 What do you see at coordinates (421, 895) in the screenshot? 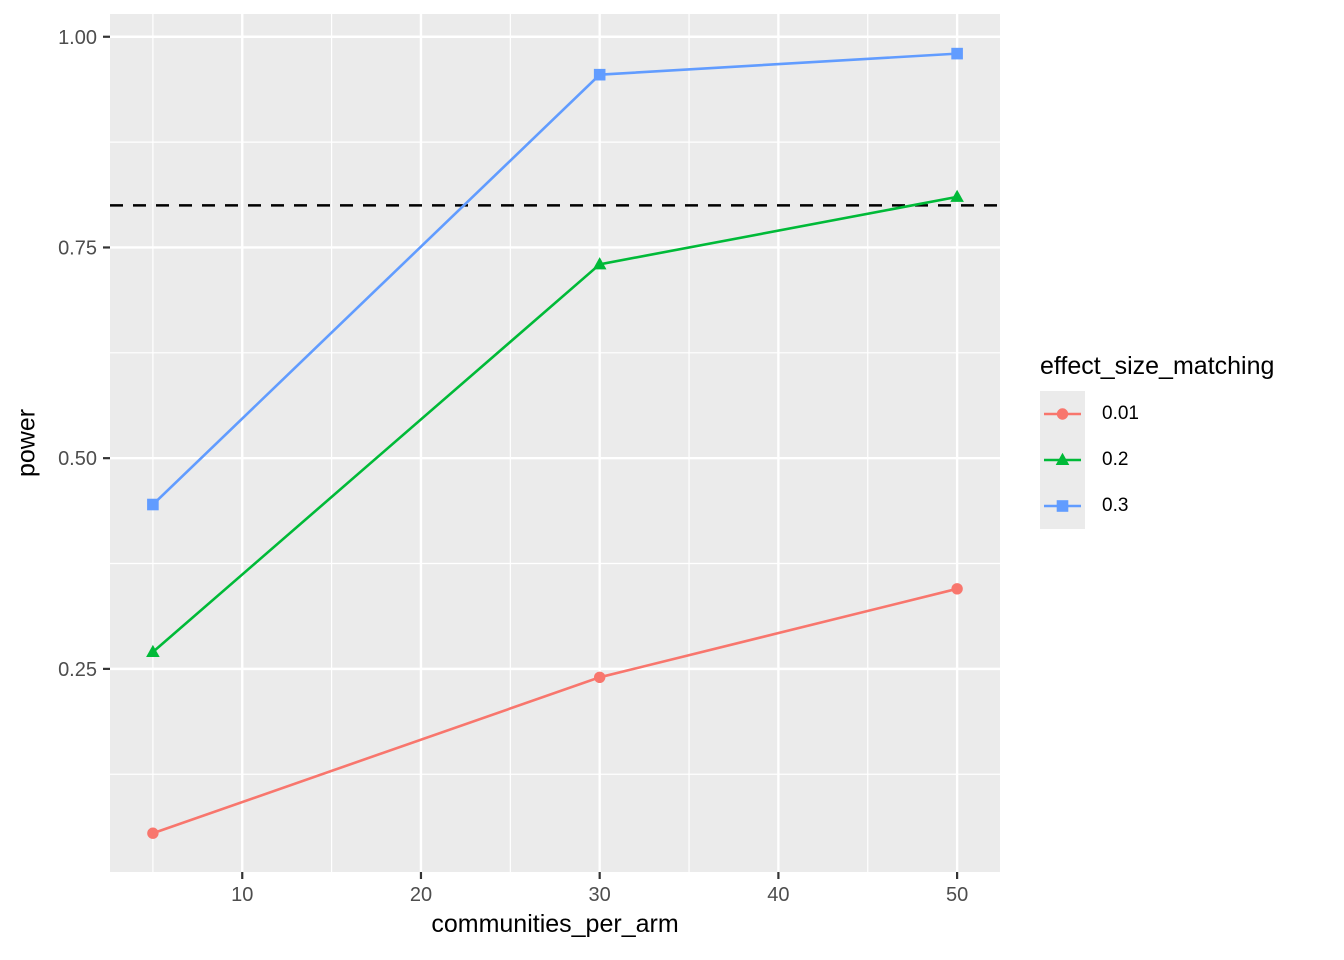
I see `x-tick-label: 20` at bounding box center [421, 895].